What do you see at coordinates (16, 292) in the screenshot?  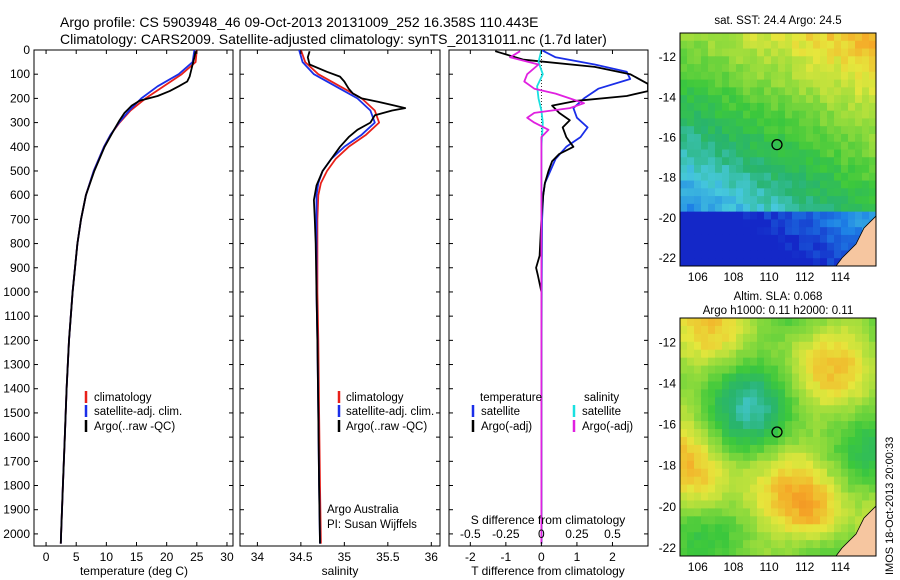 I see `depth-tick-label: 1000` at bounding box center [16, 292].